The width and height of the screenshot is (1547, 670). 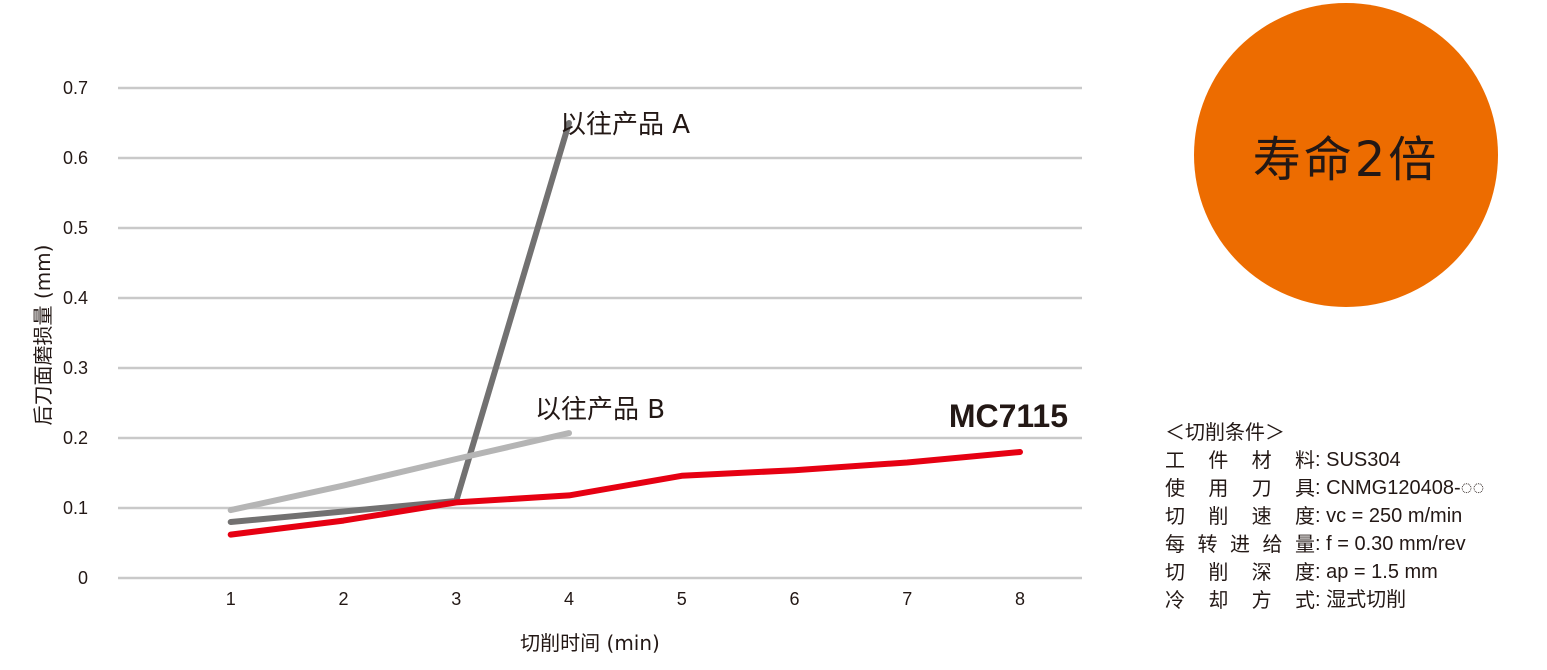 What do you see at coordinates (1390, 544) in the screenshot?
I see `condition-value: : f = 0.30 mm/rev` at bounding box center [1390, 544].